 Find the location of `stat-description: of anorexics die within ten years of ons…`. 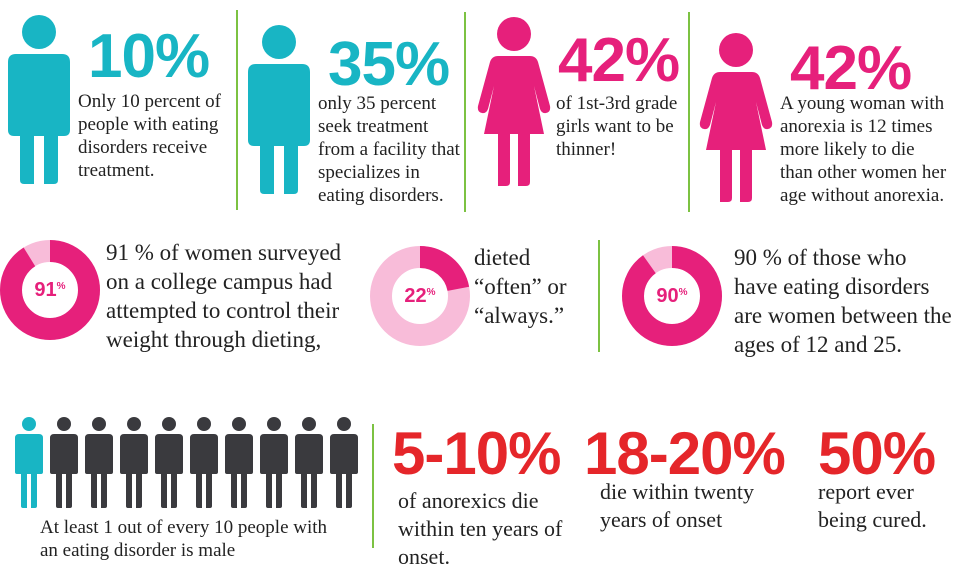

stat-description: of anorexics die within ten years of ons… is located at coordinates (488, 529).